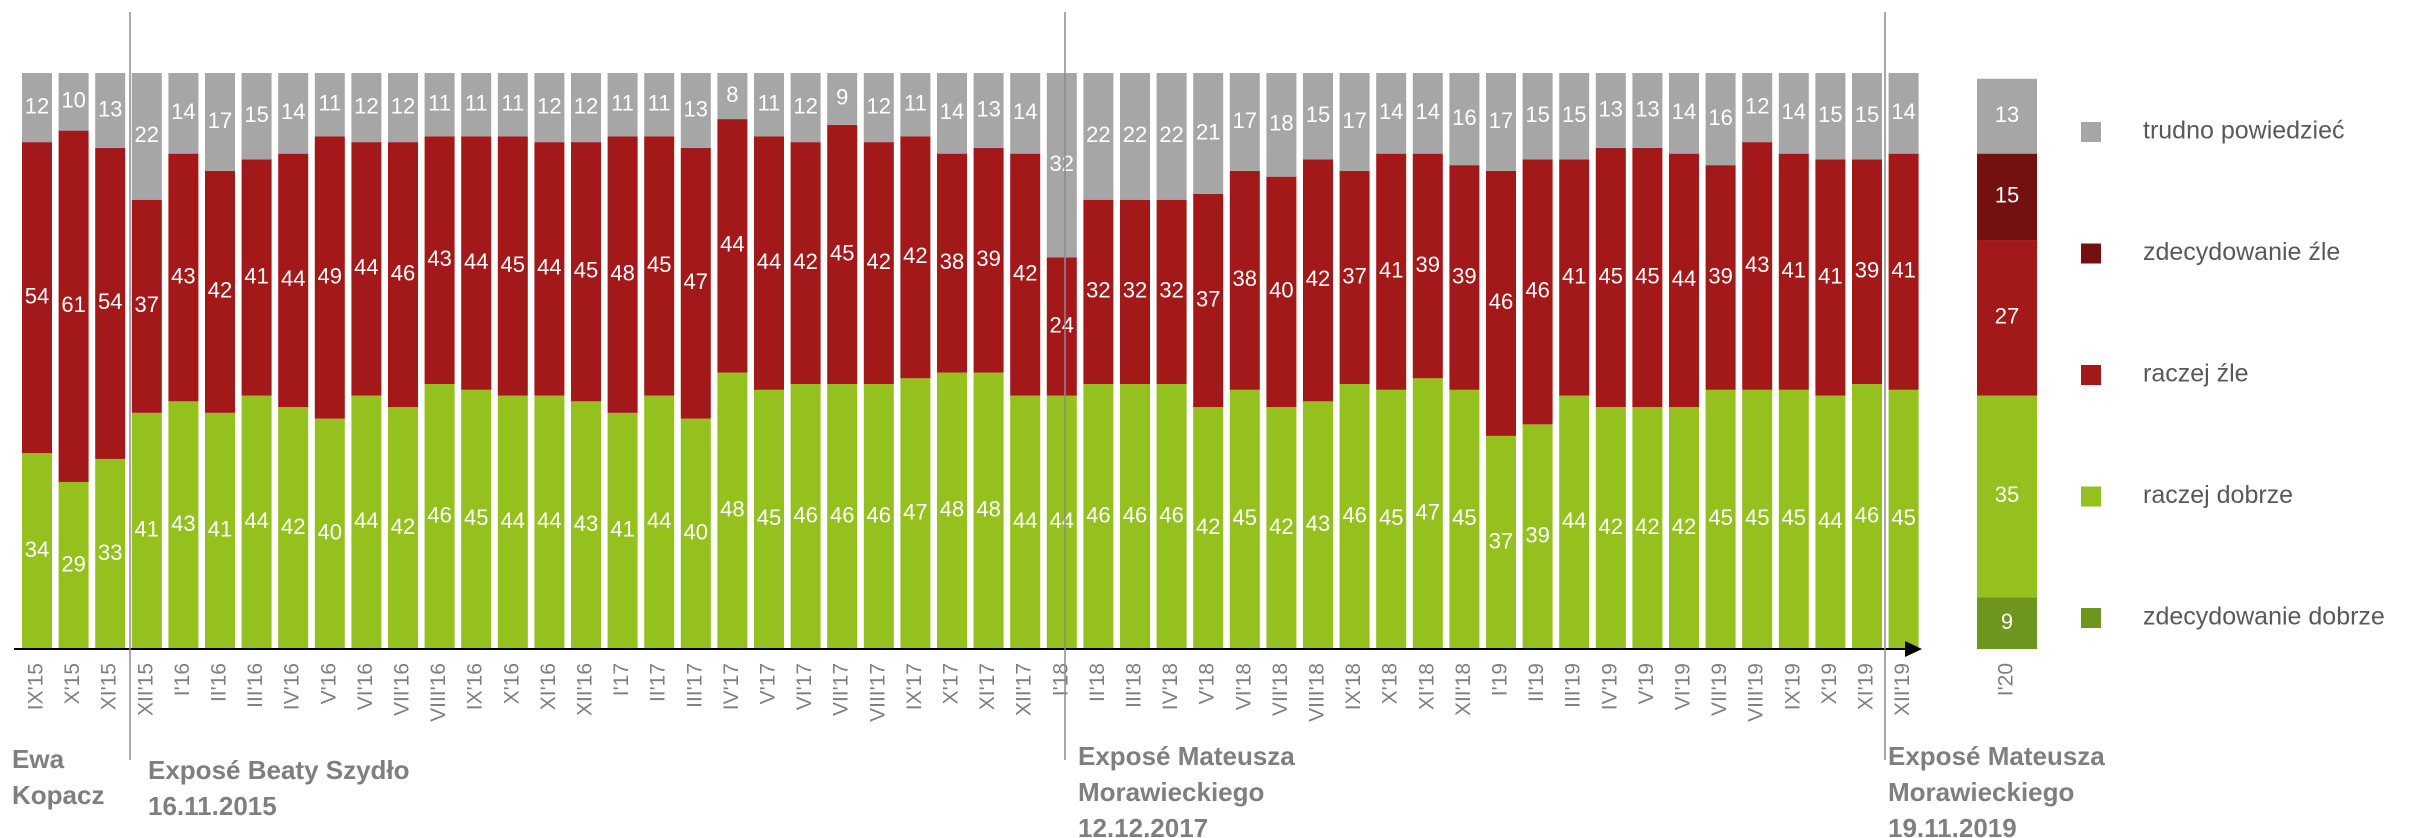  I want to click on value-label: 10, so click(73, 100).